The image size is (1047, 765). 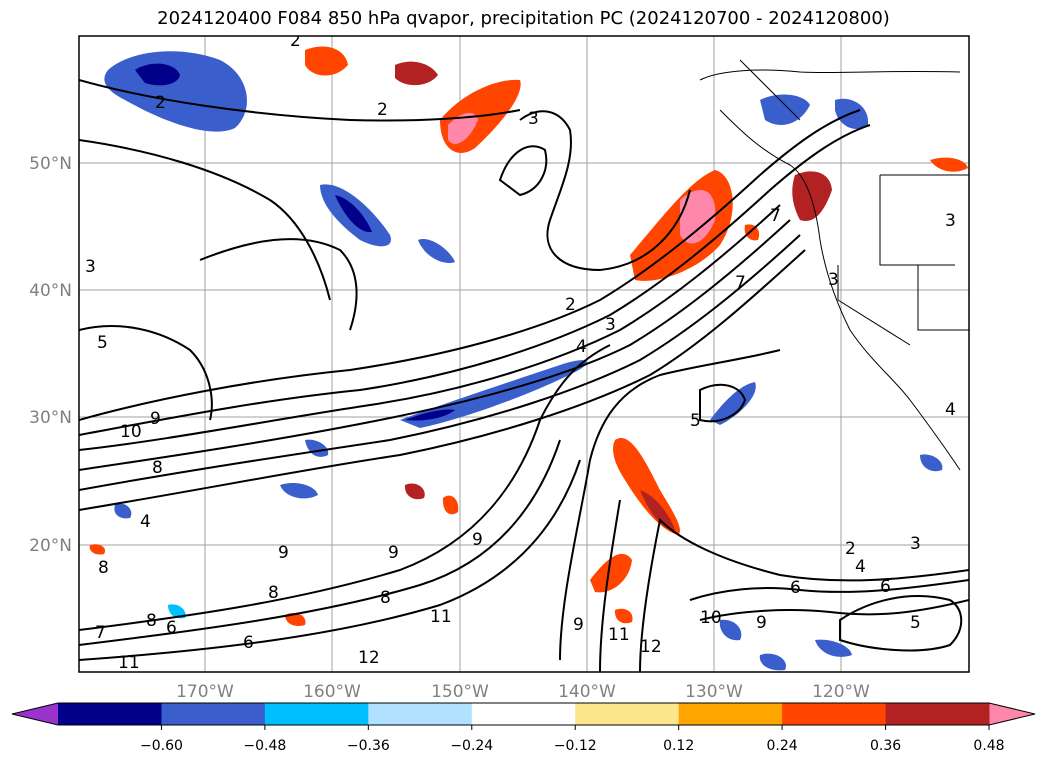 I want to click on lon-label: 170°W, so click(x=205, y=692).